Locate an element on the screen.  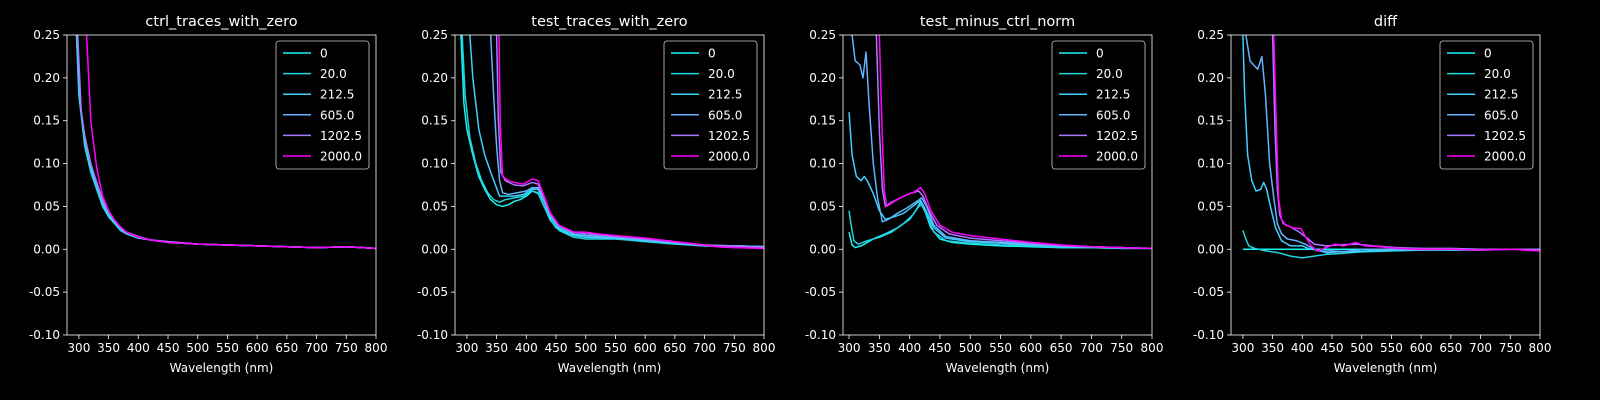
chart-title: test_minus_ctrl_norm is located at coordinates (997, 22).